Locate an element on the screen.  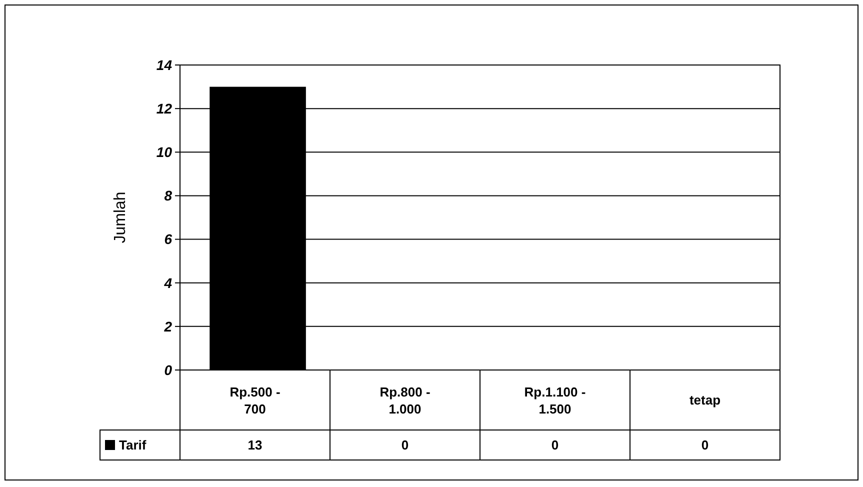
x-tick-label: Rp.500 - 700 is located at coordinates (255, 400).